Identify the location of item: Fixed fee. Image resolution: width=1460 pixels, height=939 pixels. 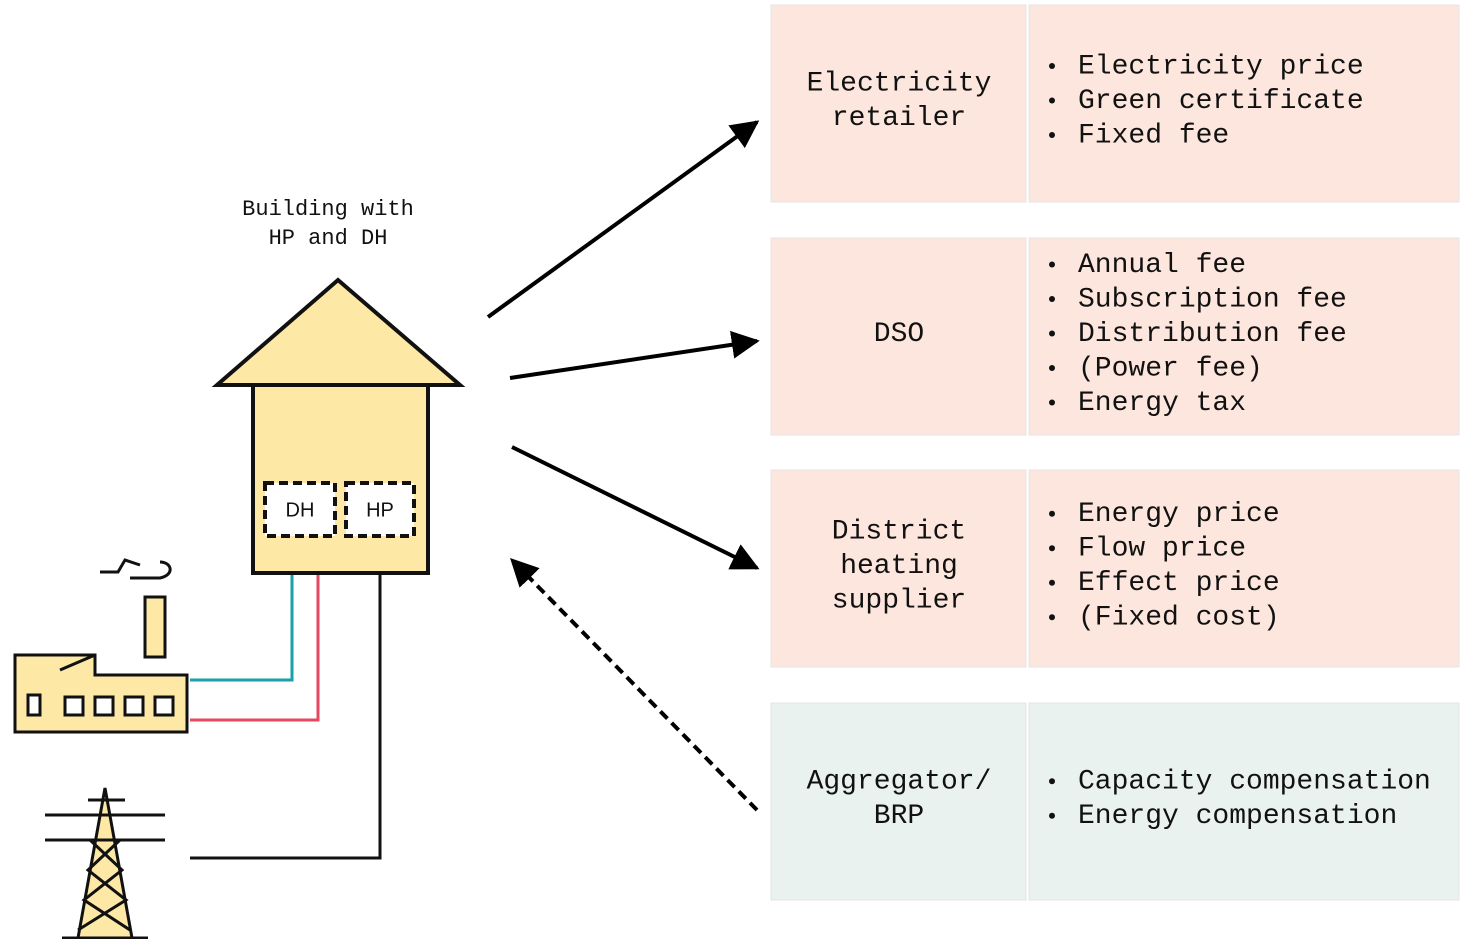
(1153, 135).